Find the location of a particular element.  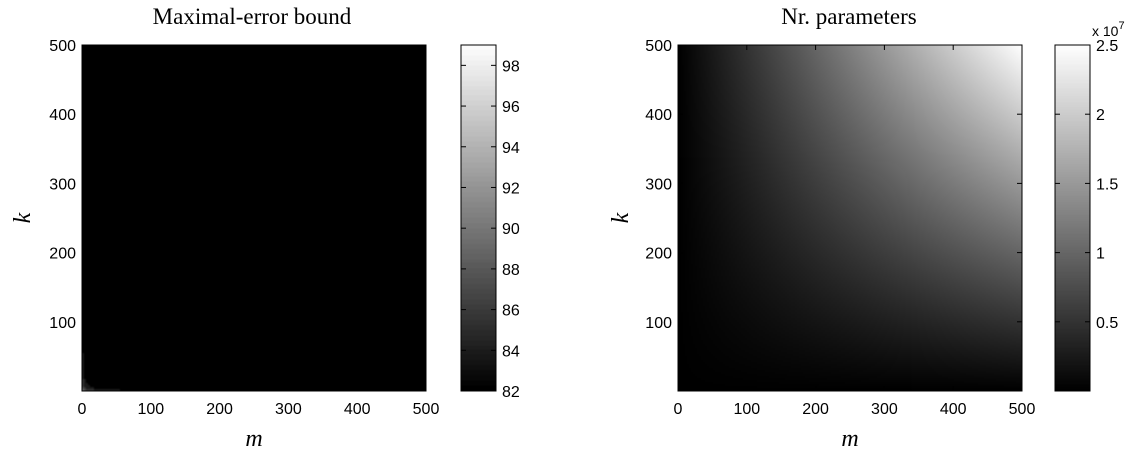

colorbar-tick-label: 1.5 is located at coordinates (1107, 184).